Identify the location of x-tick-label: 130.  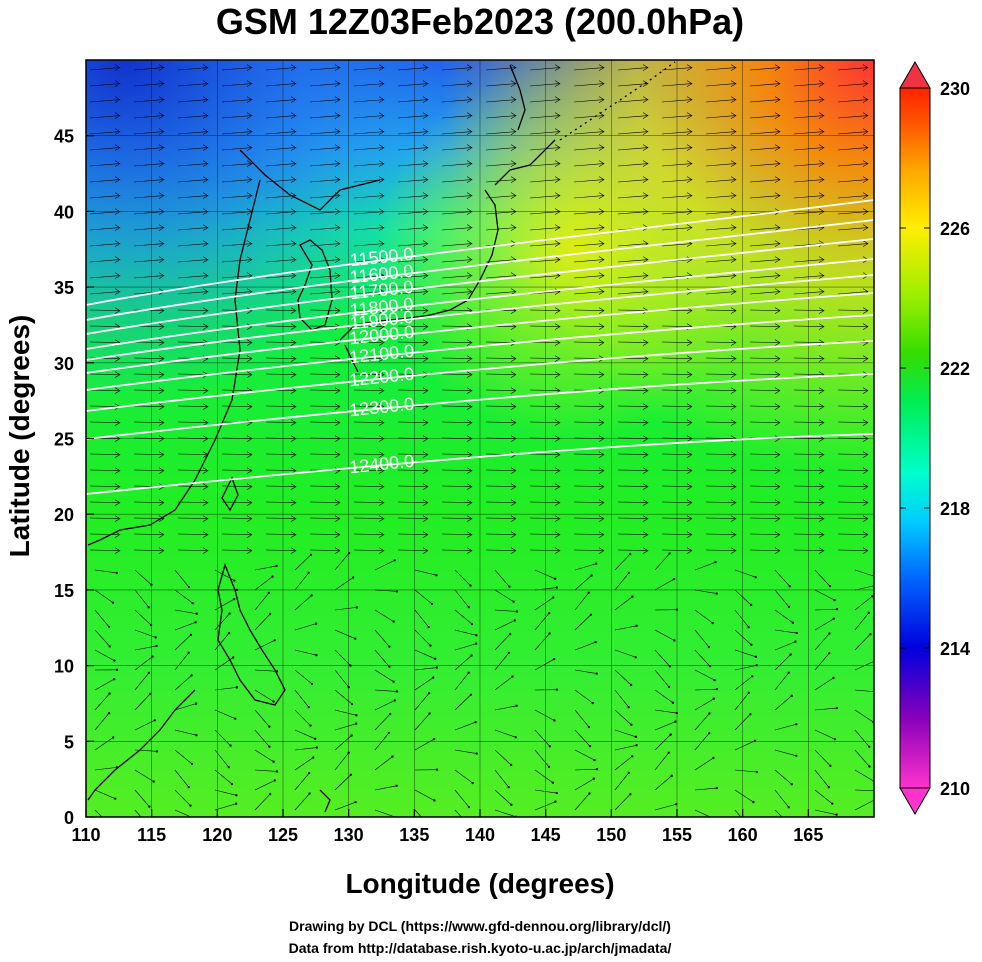
(349, 835).